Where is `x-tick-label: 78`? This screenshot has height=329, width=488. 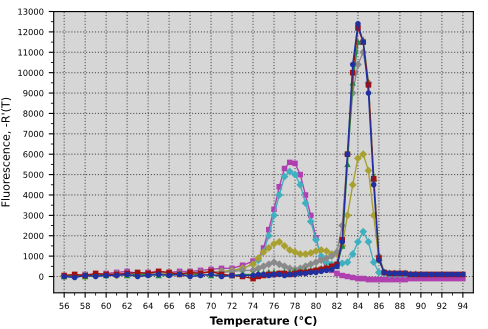
x-tick-label: 78 is located at coordinates (295, 305).